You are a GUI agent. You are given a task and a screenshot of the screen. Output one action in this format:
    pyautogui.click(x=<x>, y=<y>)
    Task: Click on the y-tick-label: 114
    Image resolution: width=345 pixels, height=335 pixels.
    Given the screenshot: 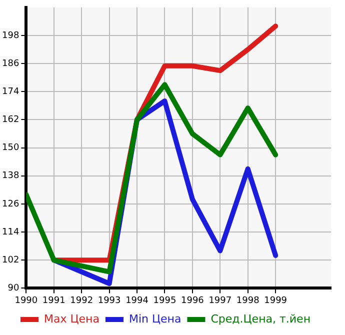 What is the action you would take?
    pyautogui.click(x=11, y=232)
    